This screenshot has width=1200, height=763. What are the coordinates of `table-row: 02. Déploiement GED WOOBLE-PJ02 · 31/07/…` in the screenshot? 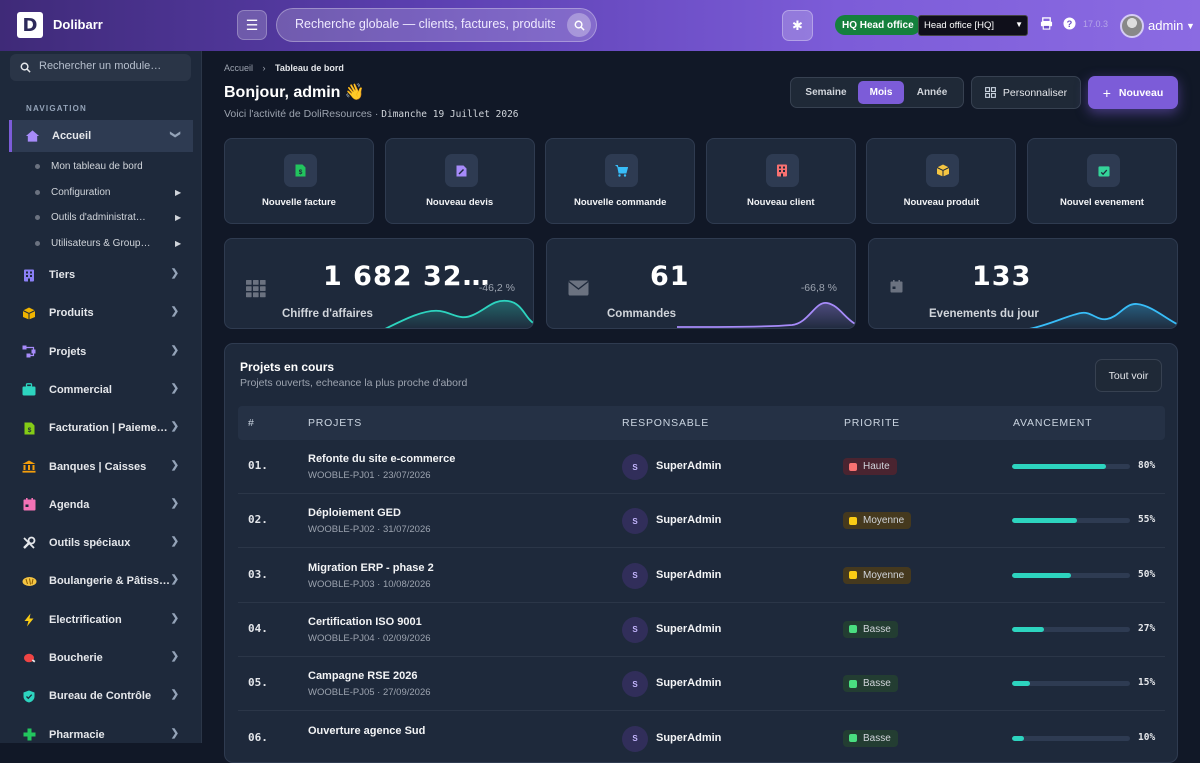 It's located at (701, 521).